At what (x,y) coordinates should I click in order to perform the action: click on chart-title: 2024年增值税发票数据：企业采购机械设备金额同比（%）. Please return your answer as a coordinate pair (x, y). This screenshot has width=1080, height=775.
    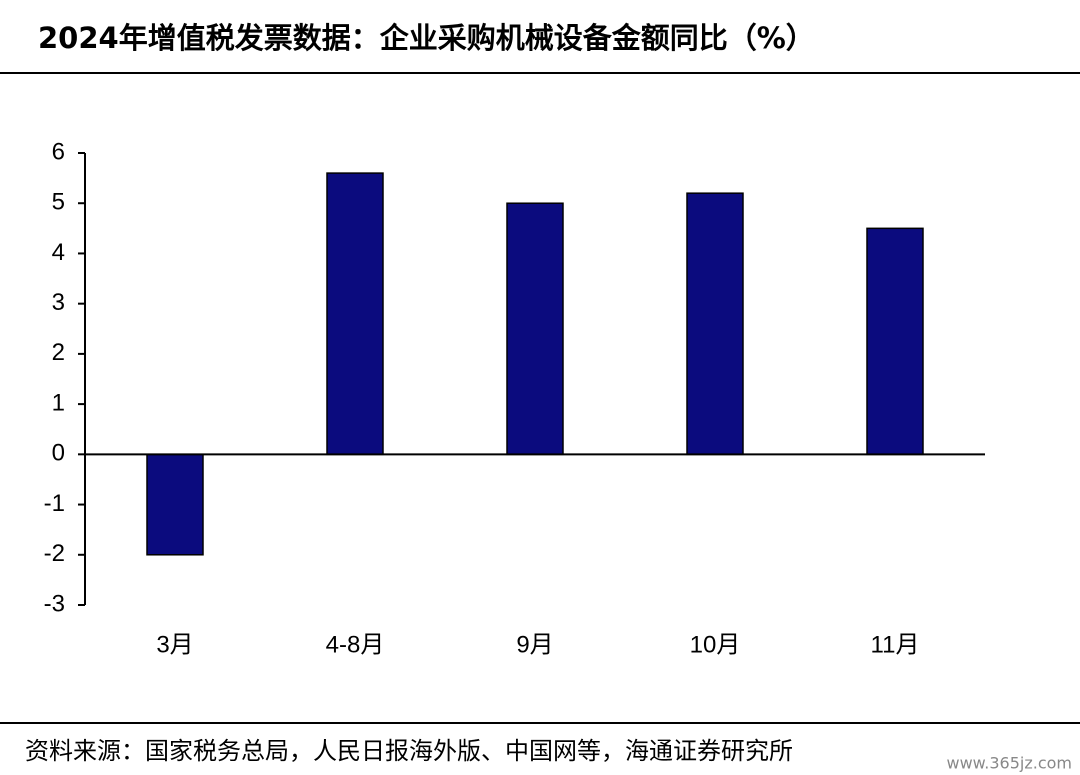
    Looking at the image, I should click on (426, 38).